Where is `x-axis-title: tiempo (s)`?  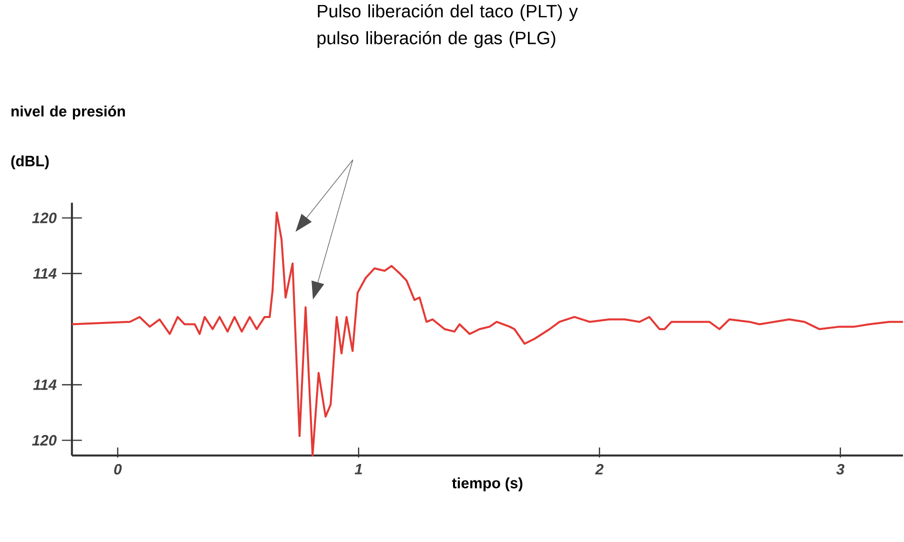 x-axis-title: tiempo (s) is located at coordinates (487, 484).